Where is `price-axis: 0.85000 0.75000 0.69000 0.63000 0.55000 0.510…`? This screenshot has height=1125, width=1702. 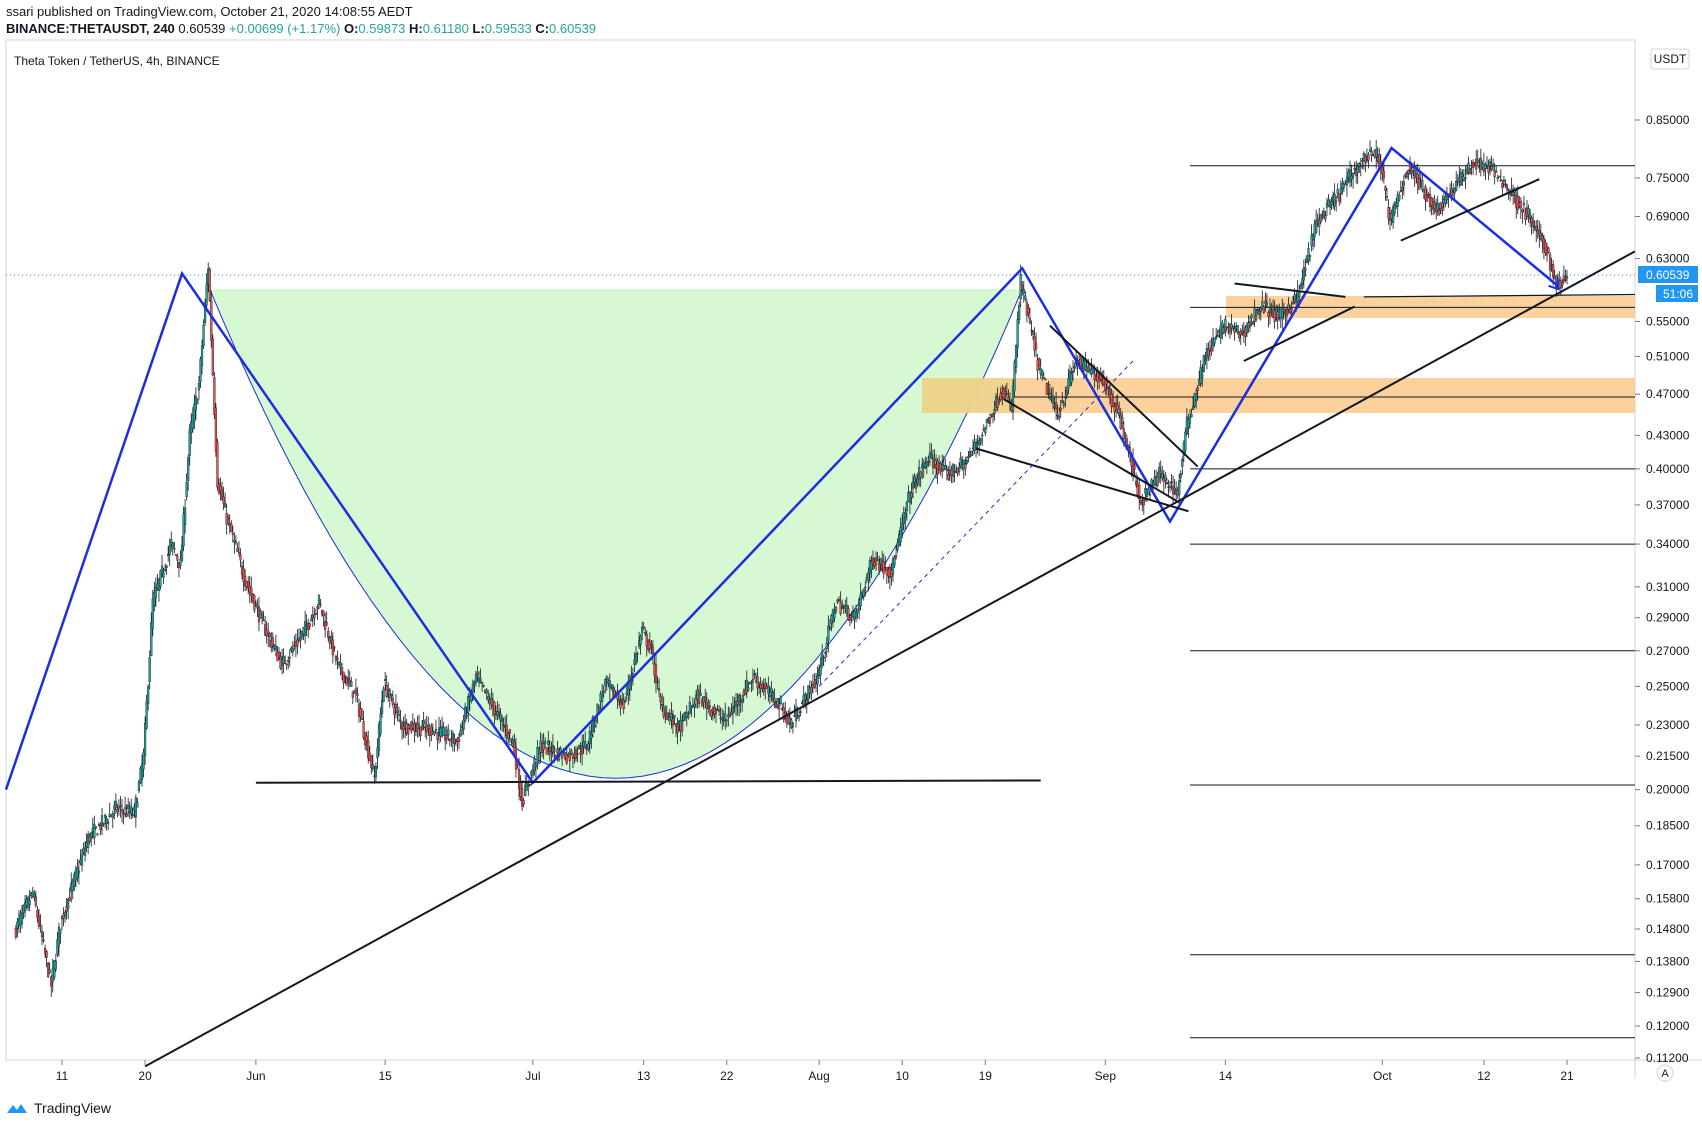
price-axis: 0.85000 0.75000 0.69000 0.63000 0.55000 0.510… is located at coordinates (1662, 589).